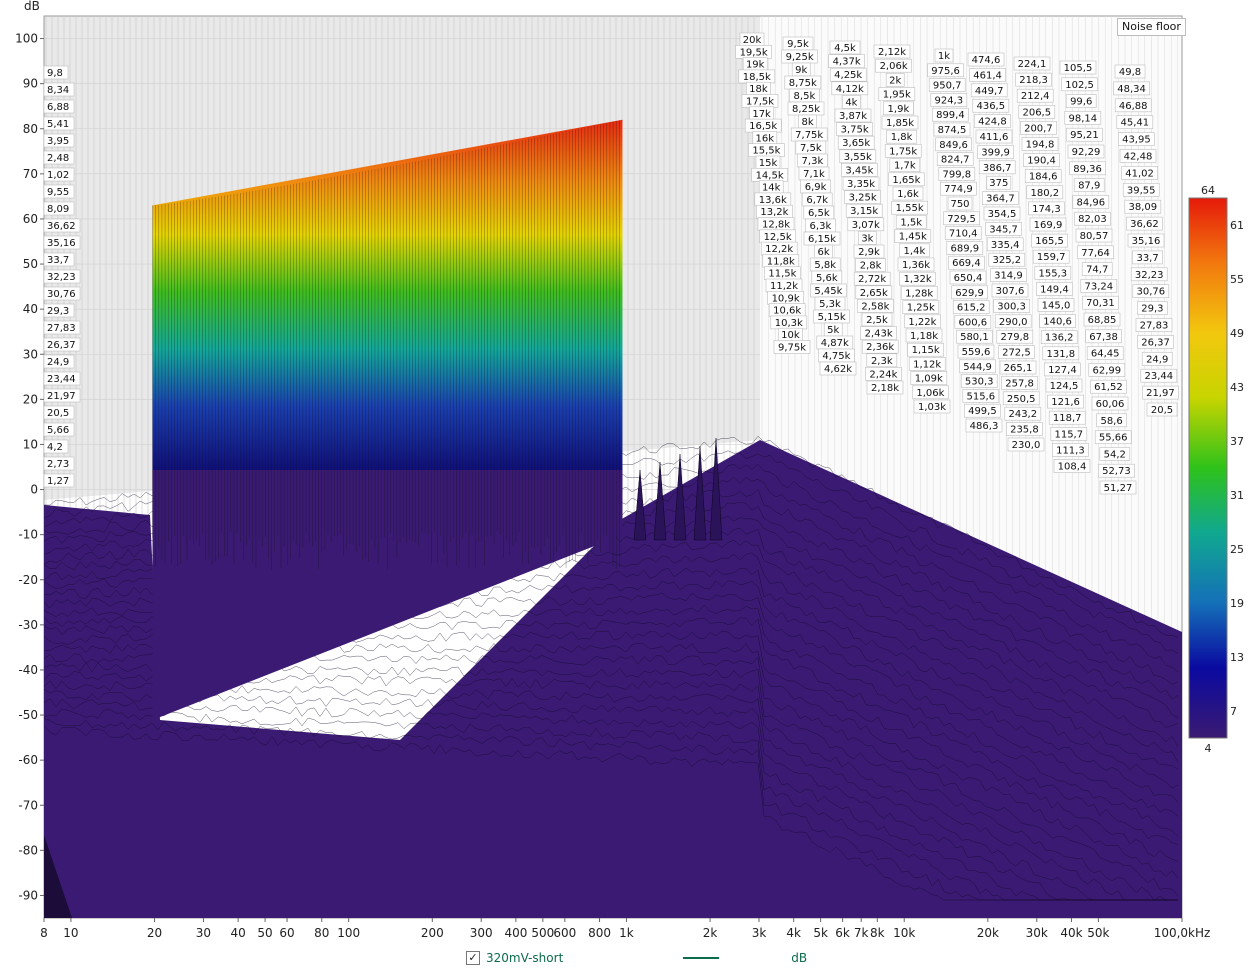 The width and height of the screenshot is (1260, 973). What do you see at coordinates (955, 159) in the screenshot?
I see `slice-label: 824,7` at bounding box center [955, 159].